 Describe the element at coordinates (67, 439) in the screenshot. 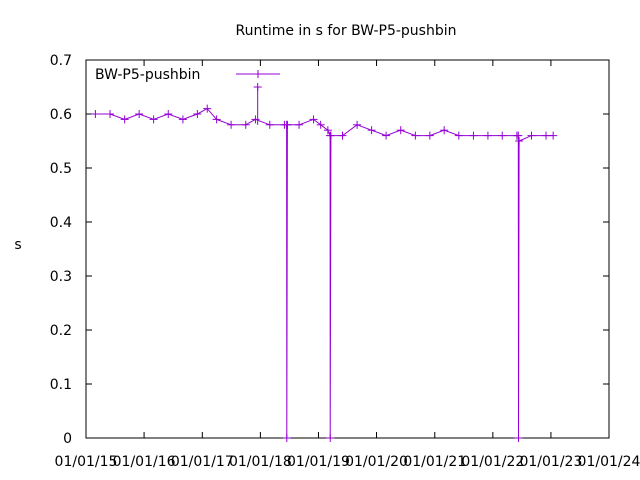

I see `y-tick-label: 0` at that location.